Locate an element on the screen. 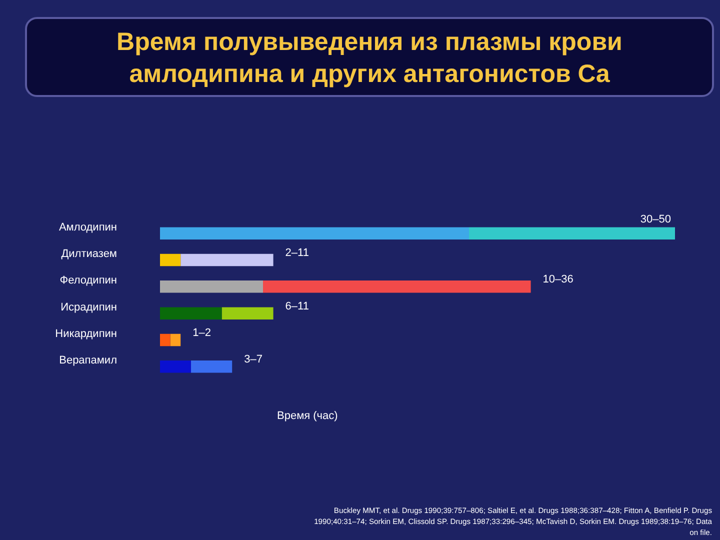 The image size is (720, 540). data-label: 30–50 is located at coordinates (655, 219).